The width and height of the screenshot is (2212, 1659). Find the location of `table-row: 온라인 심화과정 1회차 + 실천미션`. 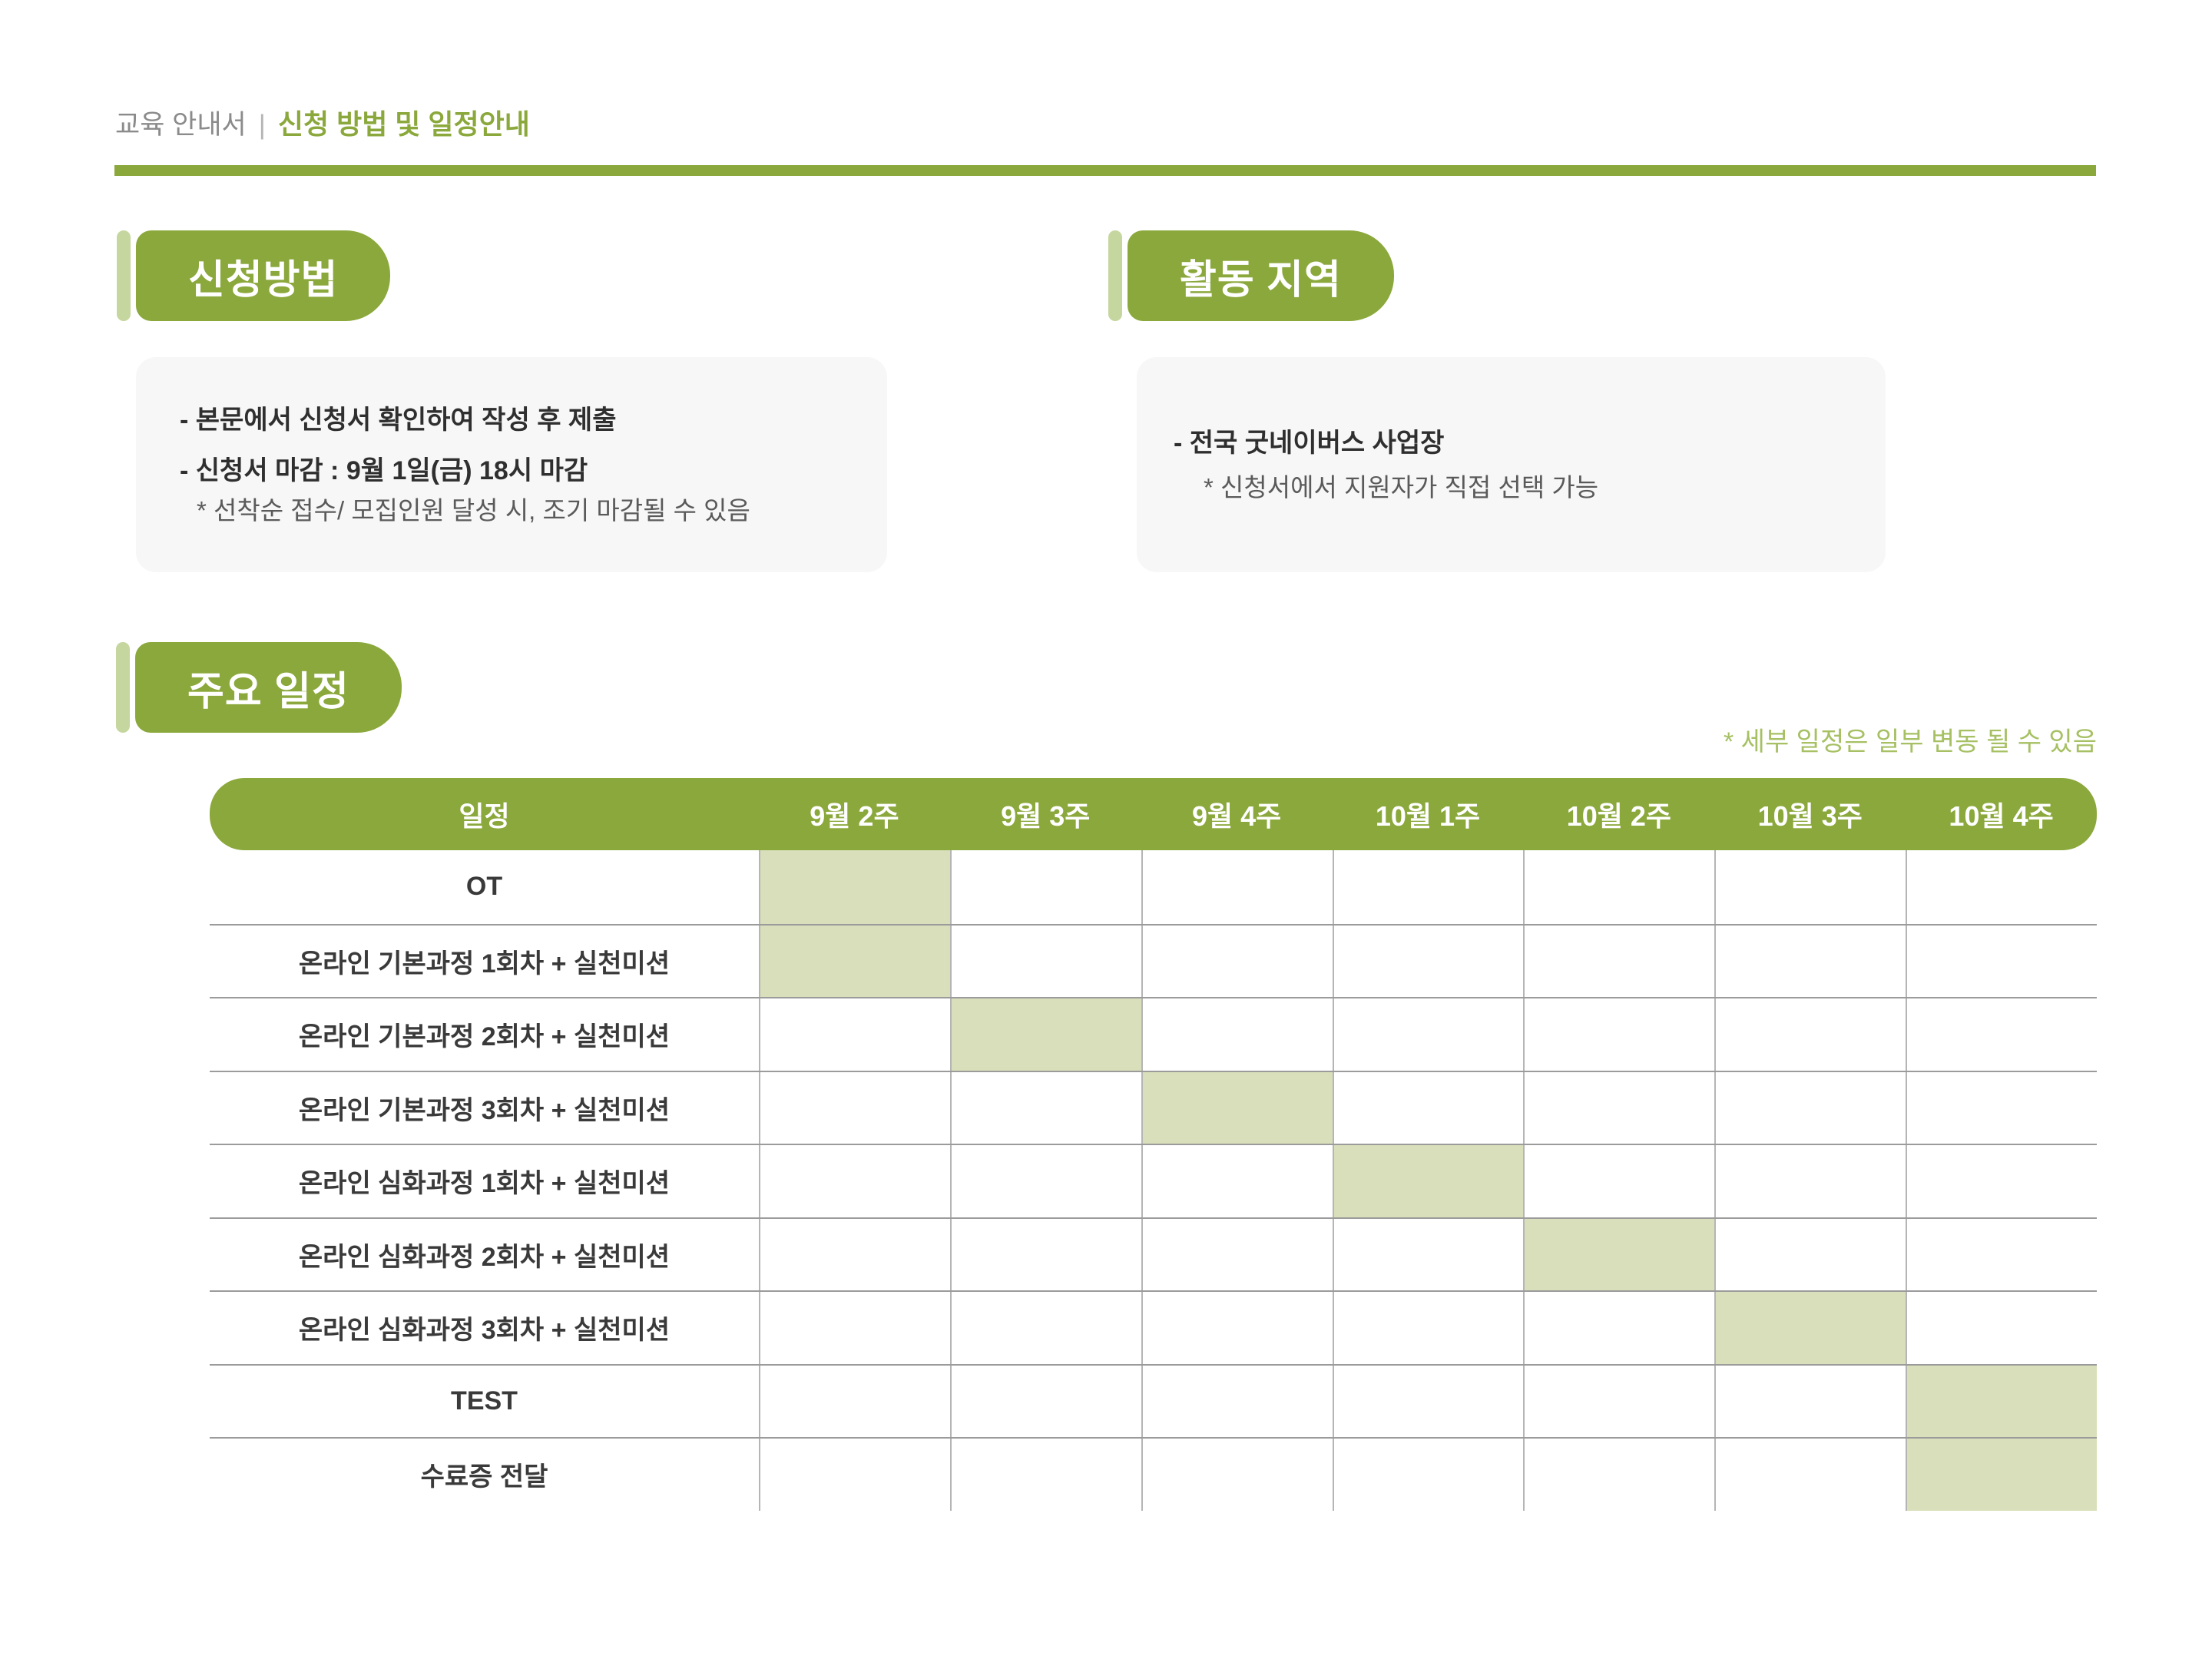

table-row: 온라인 심화과정 1회차 + 실천미션 is located at coordinates (1153, 1180).